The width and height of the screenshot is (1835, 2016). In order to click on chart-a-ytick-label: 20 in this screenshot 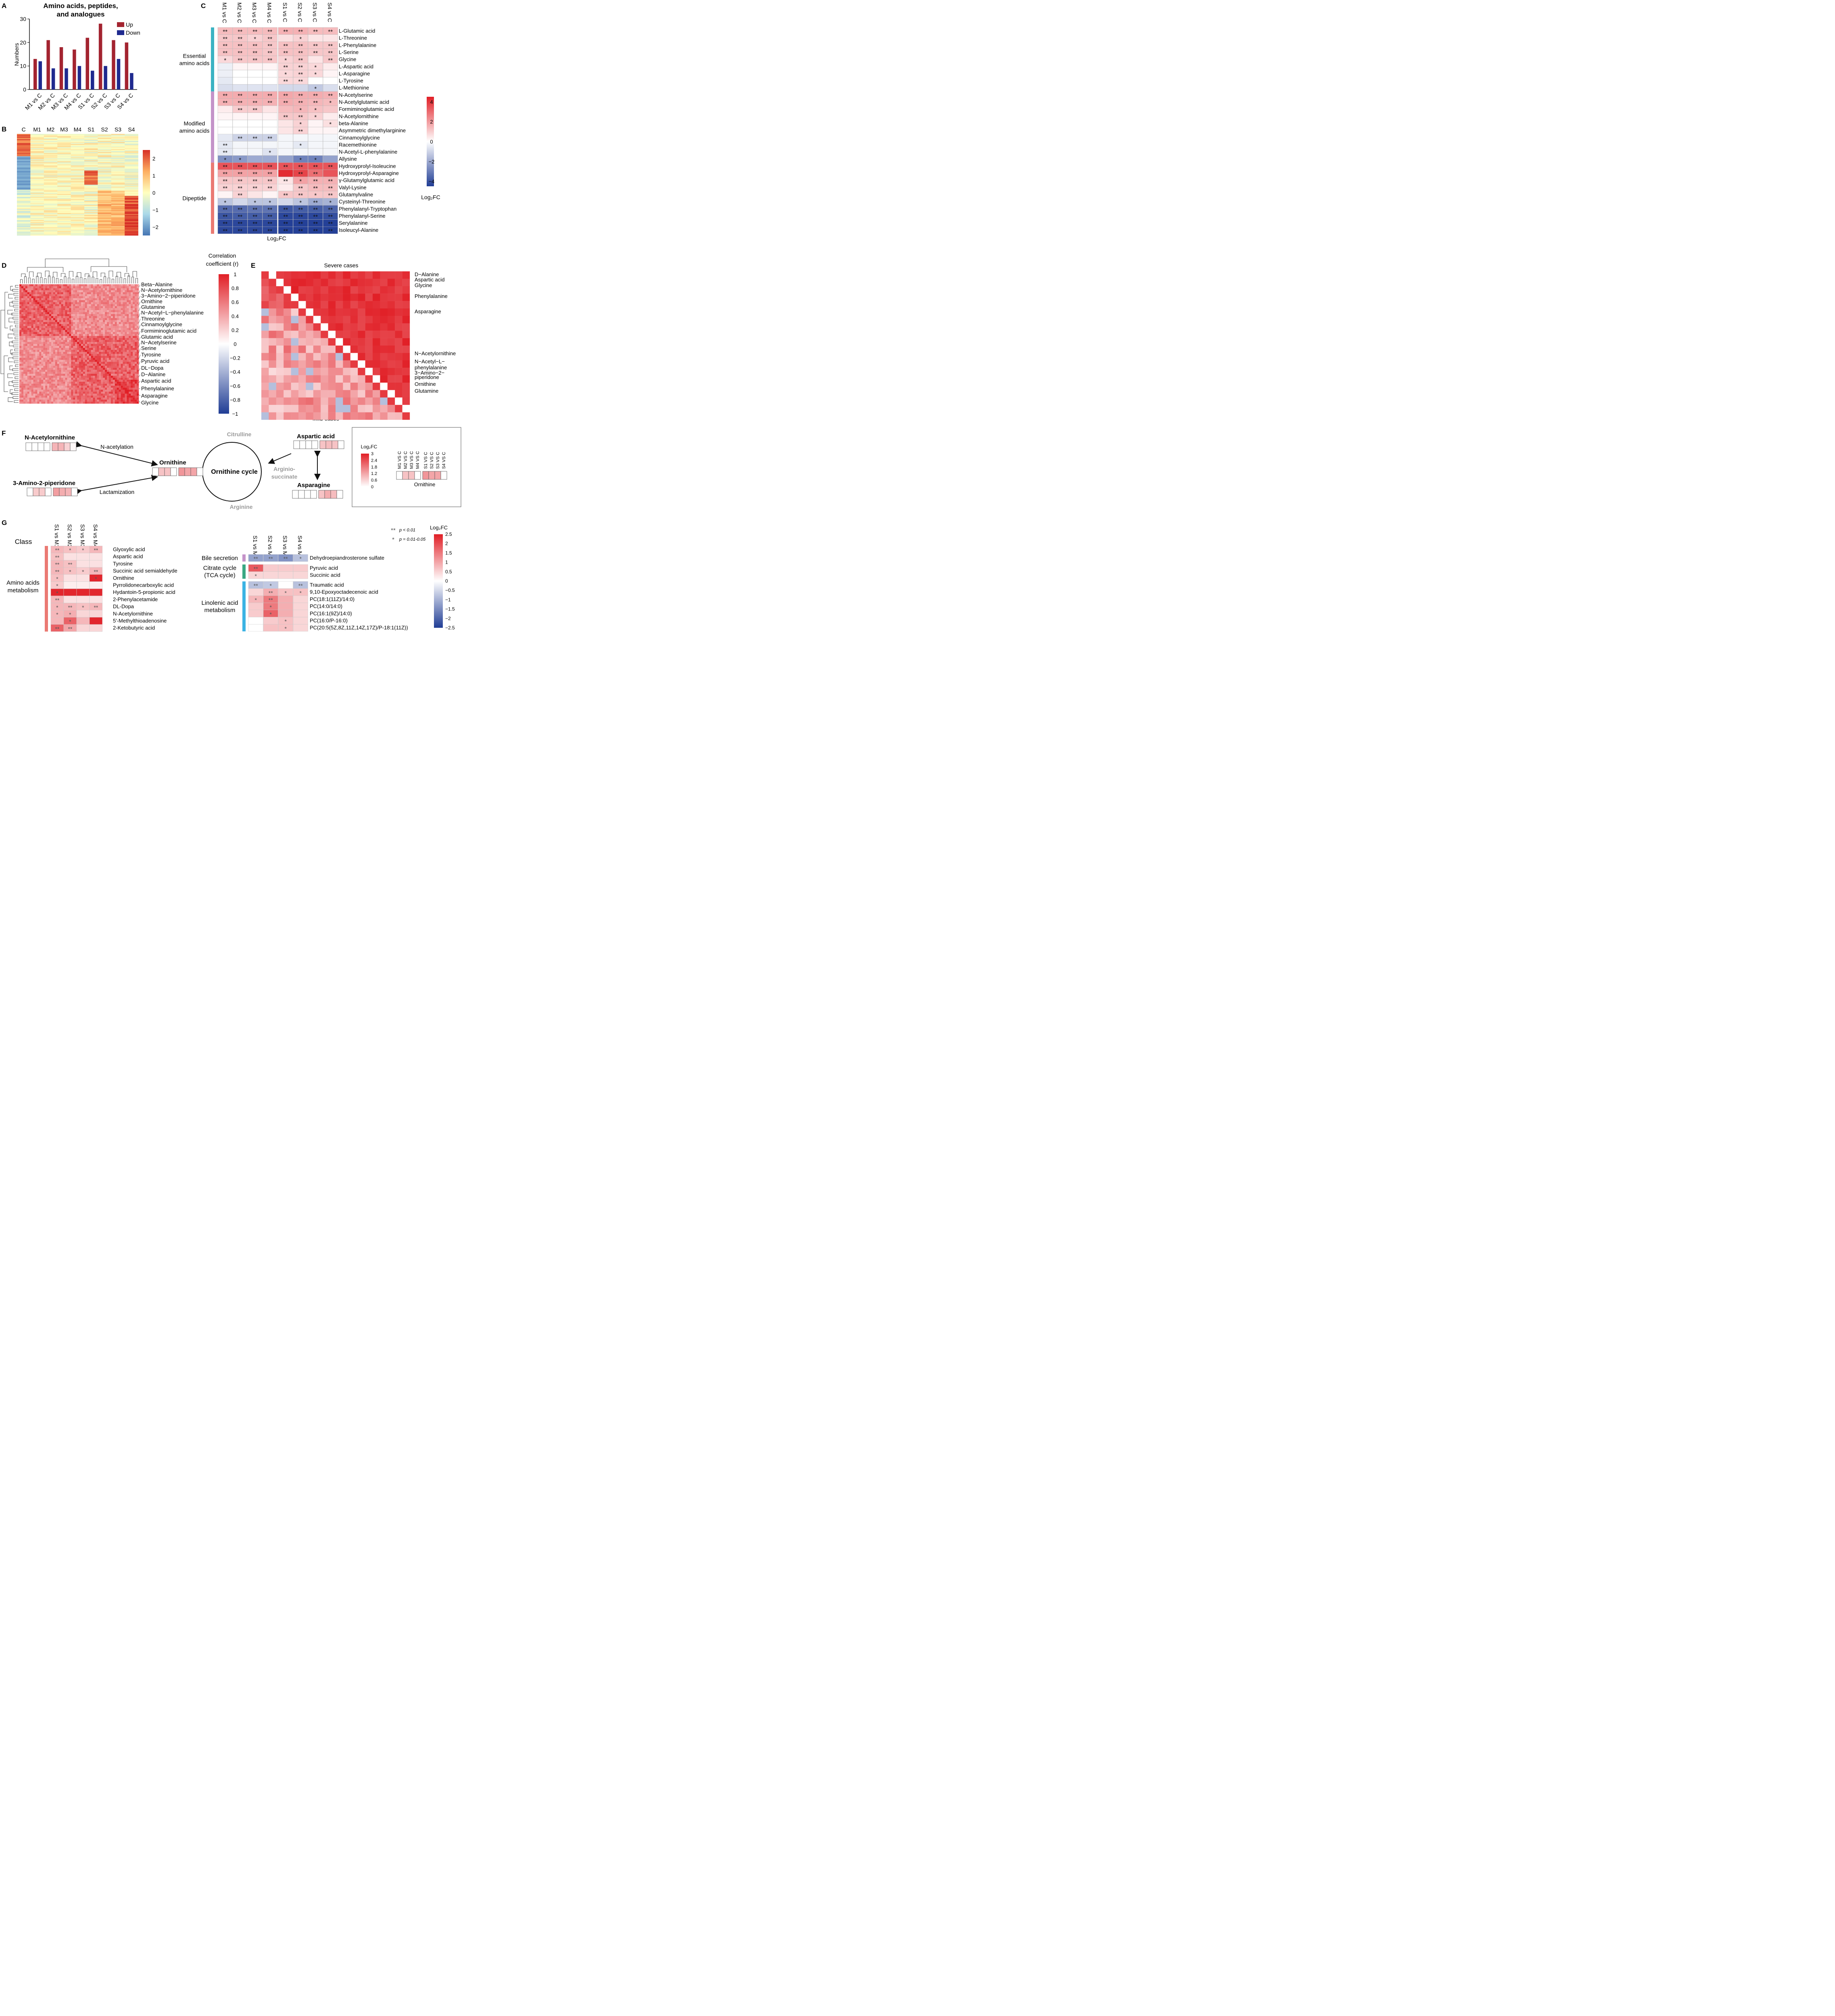, I will do `click(23, 42)`.